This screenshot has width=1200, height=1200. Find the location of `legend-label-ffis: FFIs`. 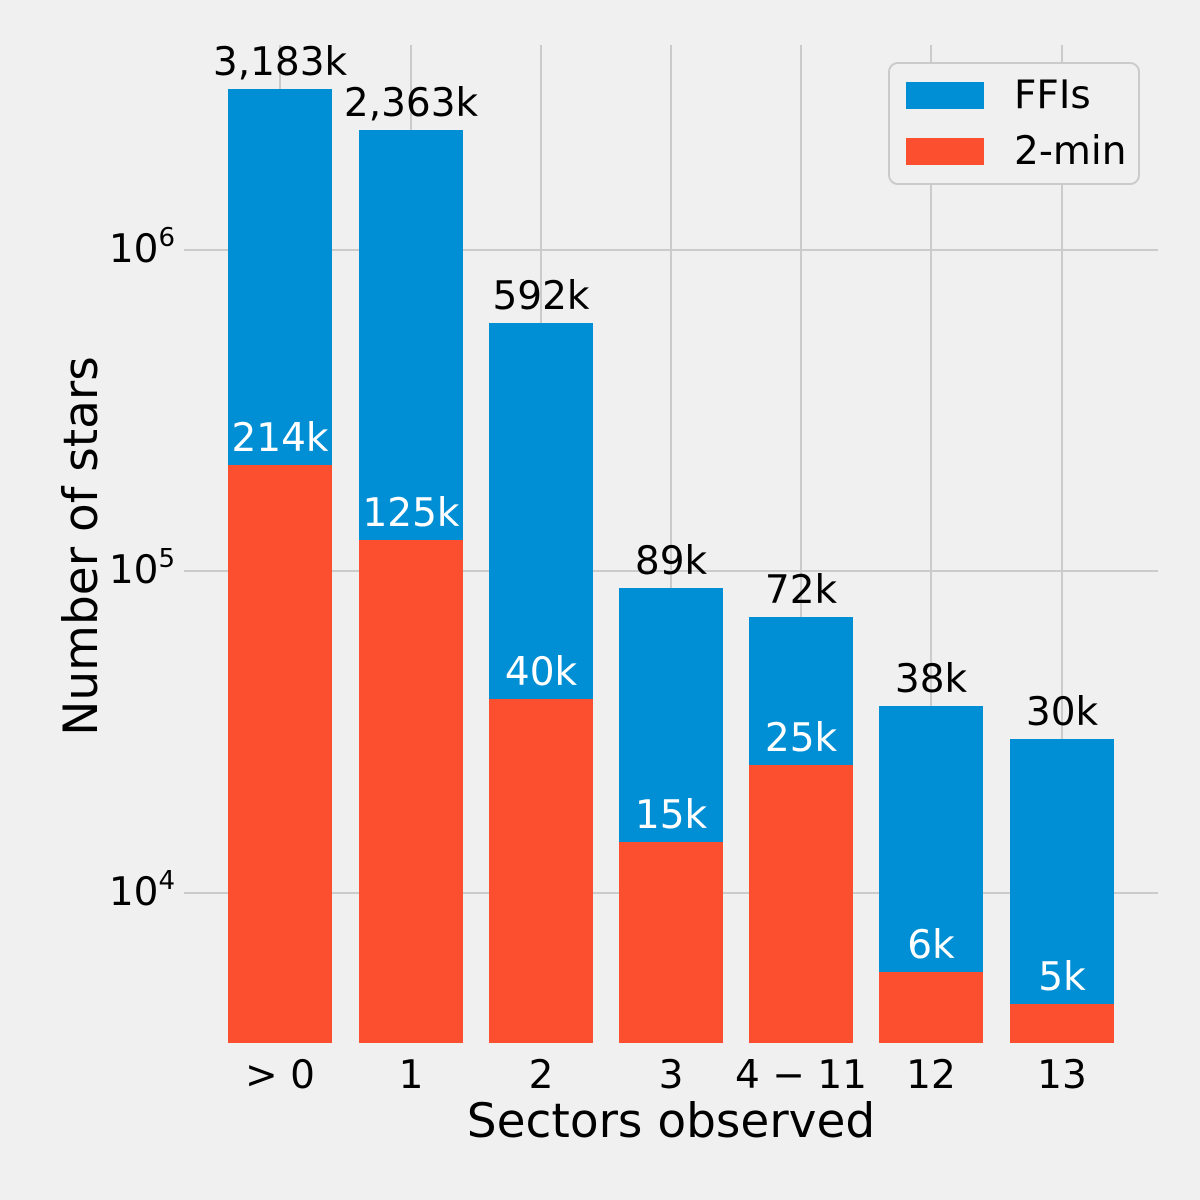

legend-label-ffis: FFIs is located at coordinates (1052, 95).